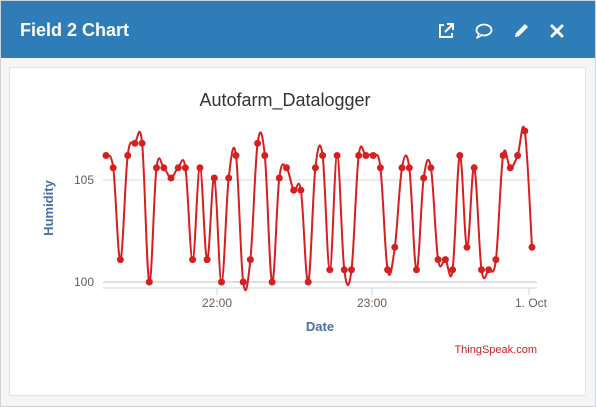  I want to click on y-tick-label: 105, so click(84, 180).